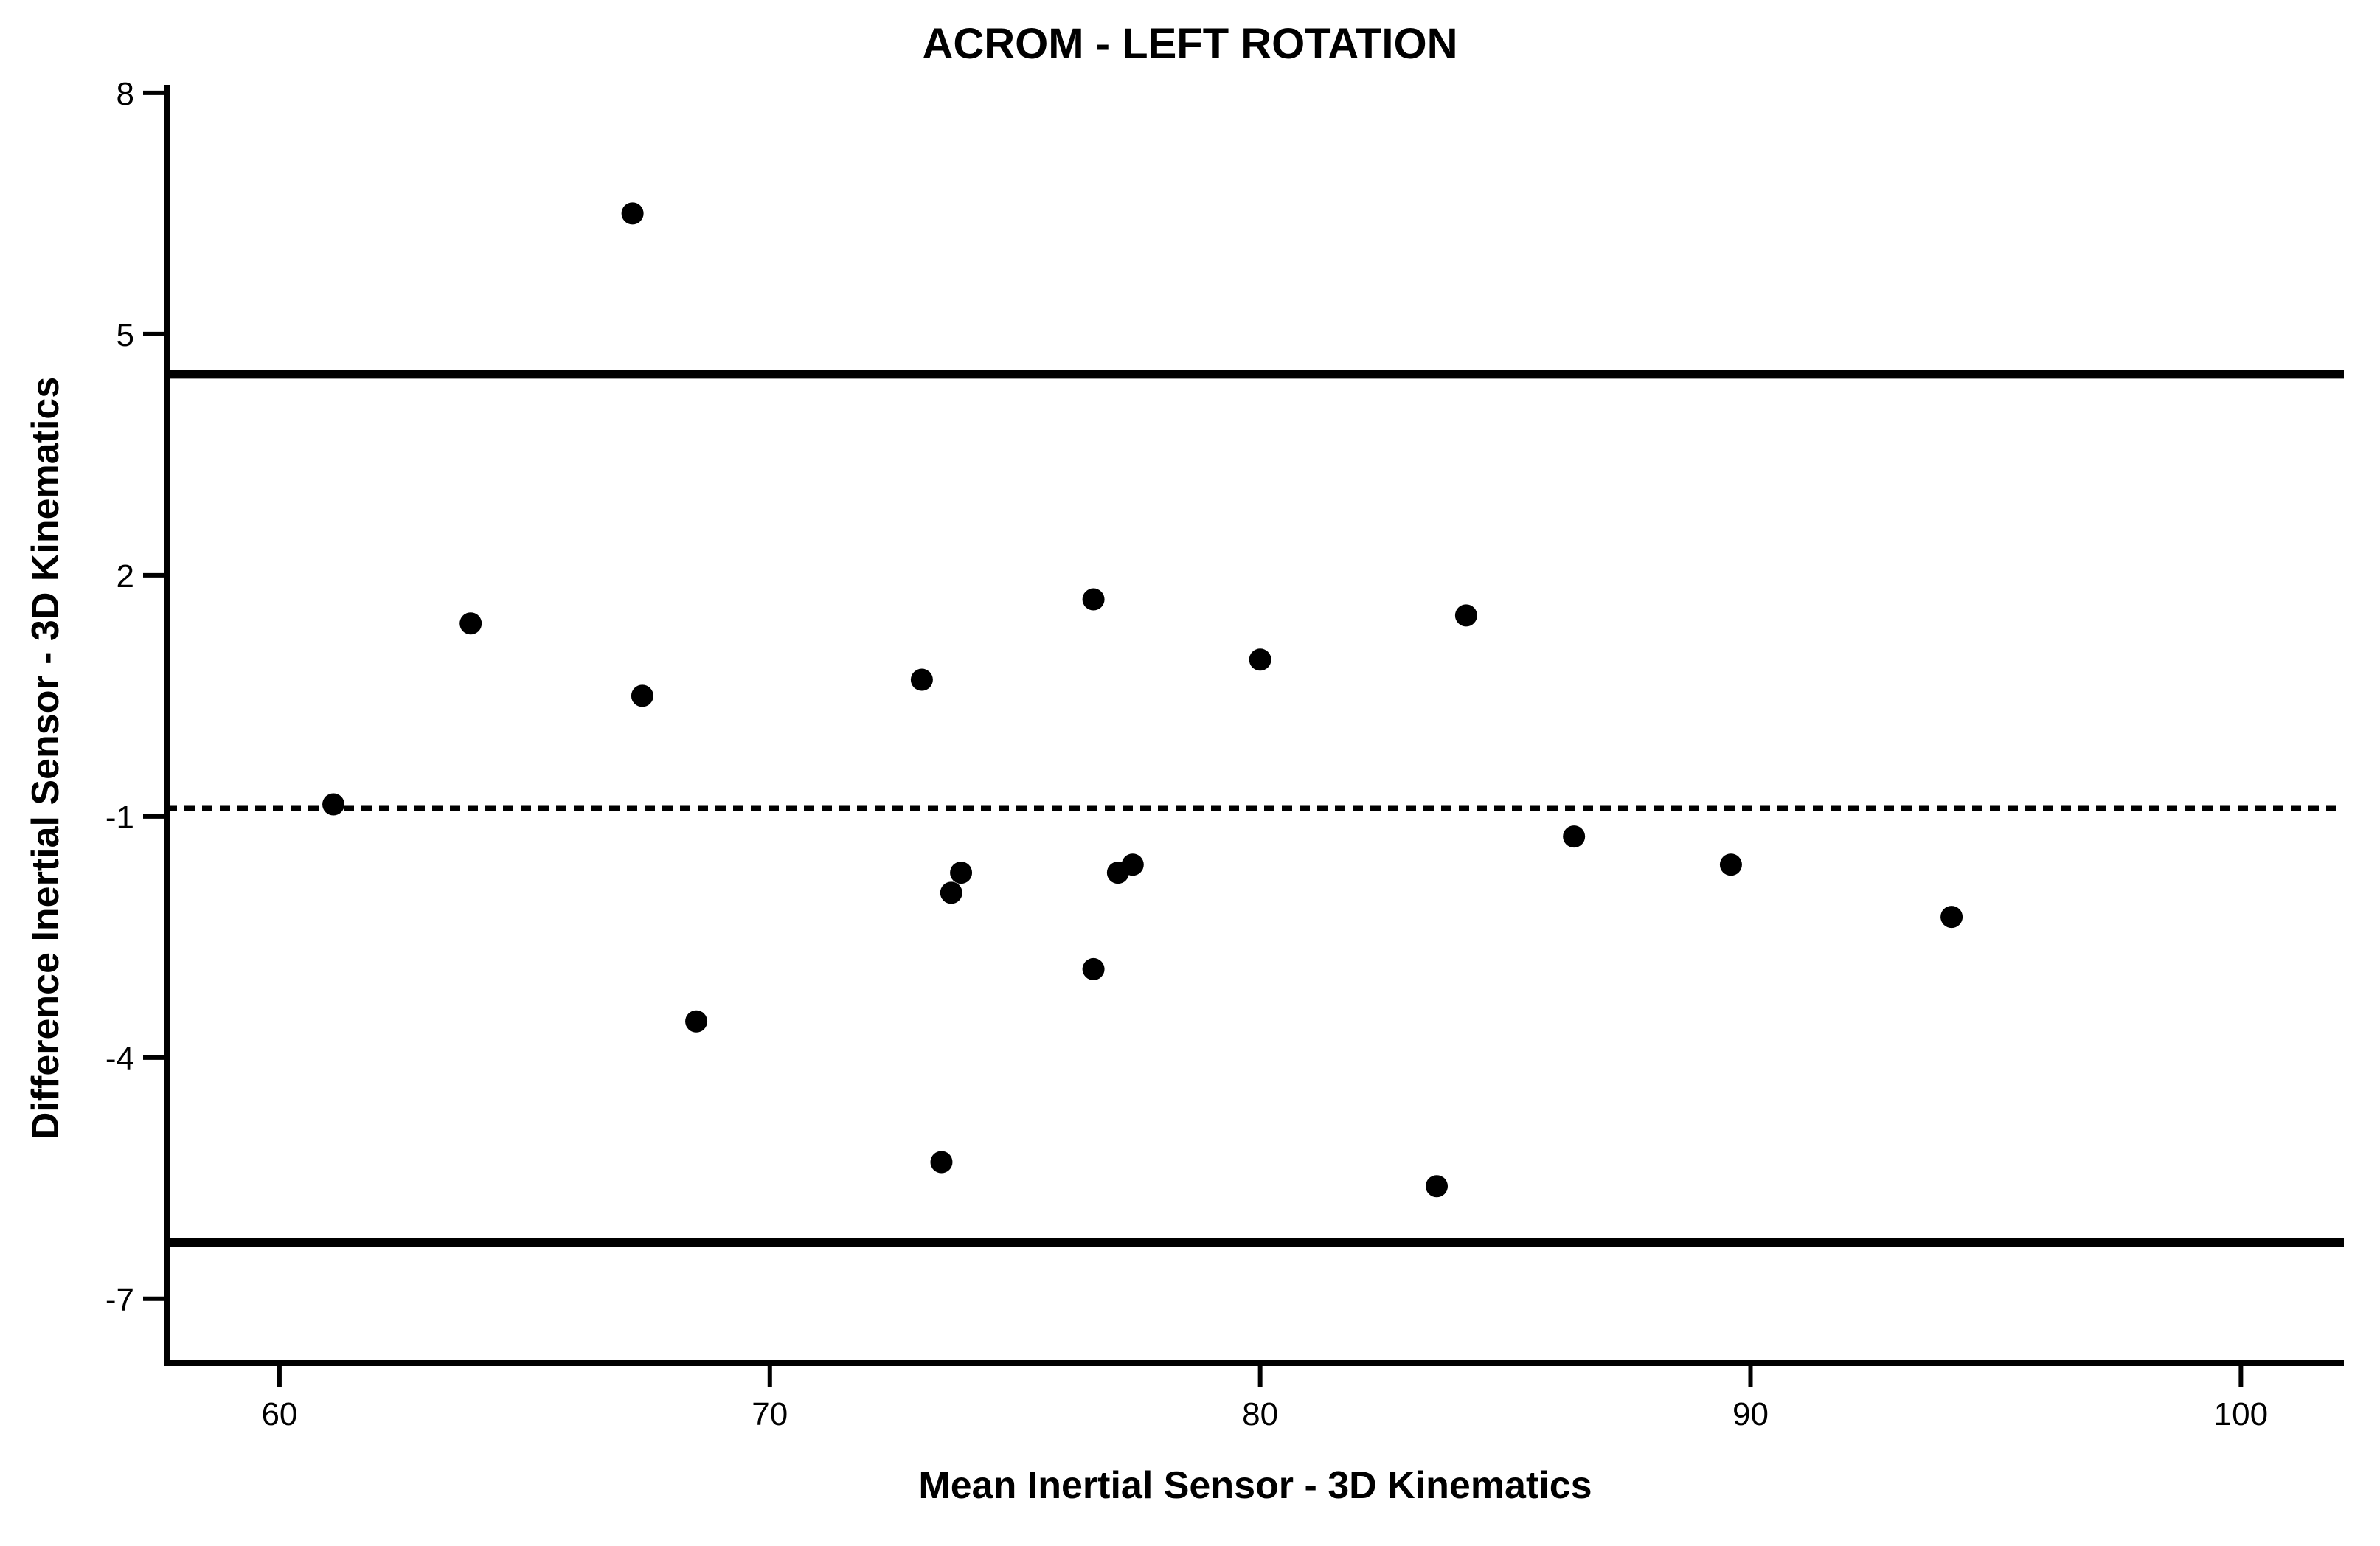 Image resolution: width=2380 pixels, height=1546 pixels. I want to click on x-tick-label: 80, so click(1260, 1414).